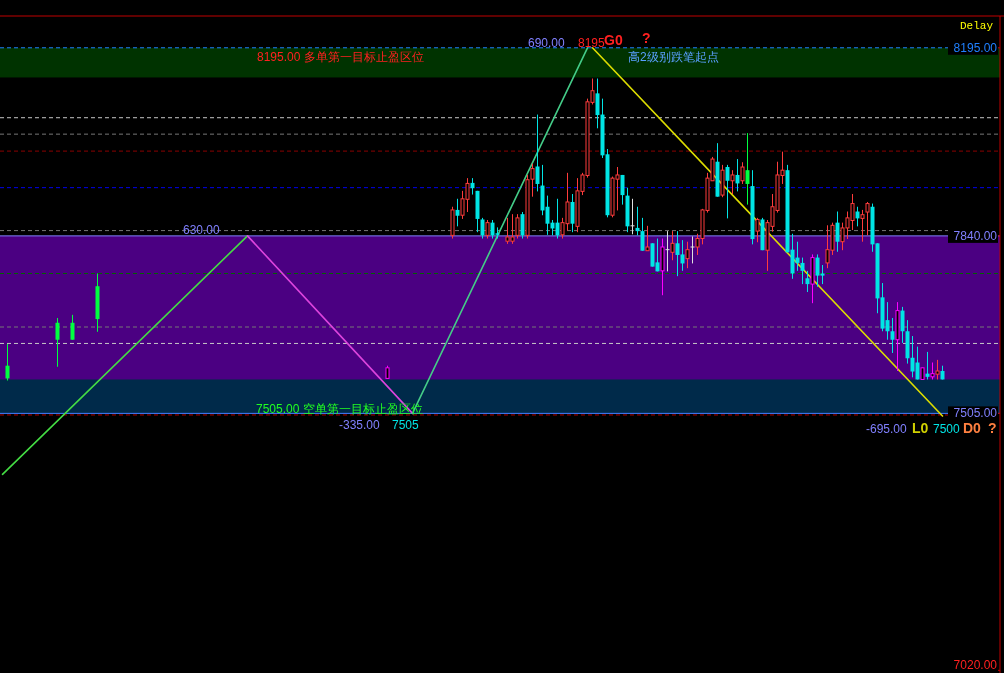 The image size is (1004, 673). Describe the element at coordinates (975, 235) in the screenshot. I see `y-tick-label: 7840.00` at that location.